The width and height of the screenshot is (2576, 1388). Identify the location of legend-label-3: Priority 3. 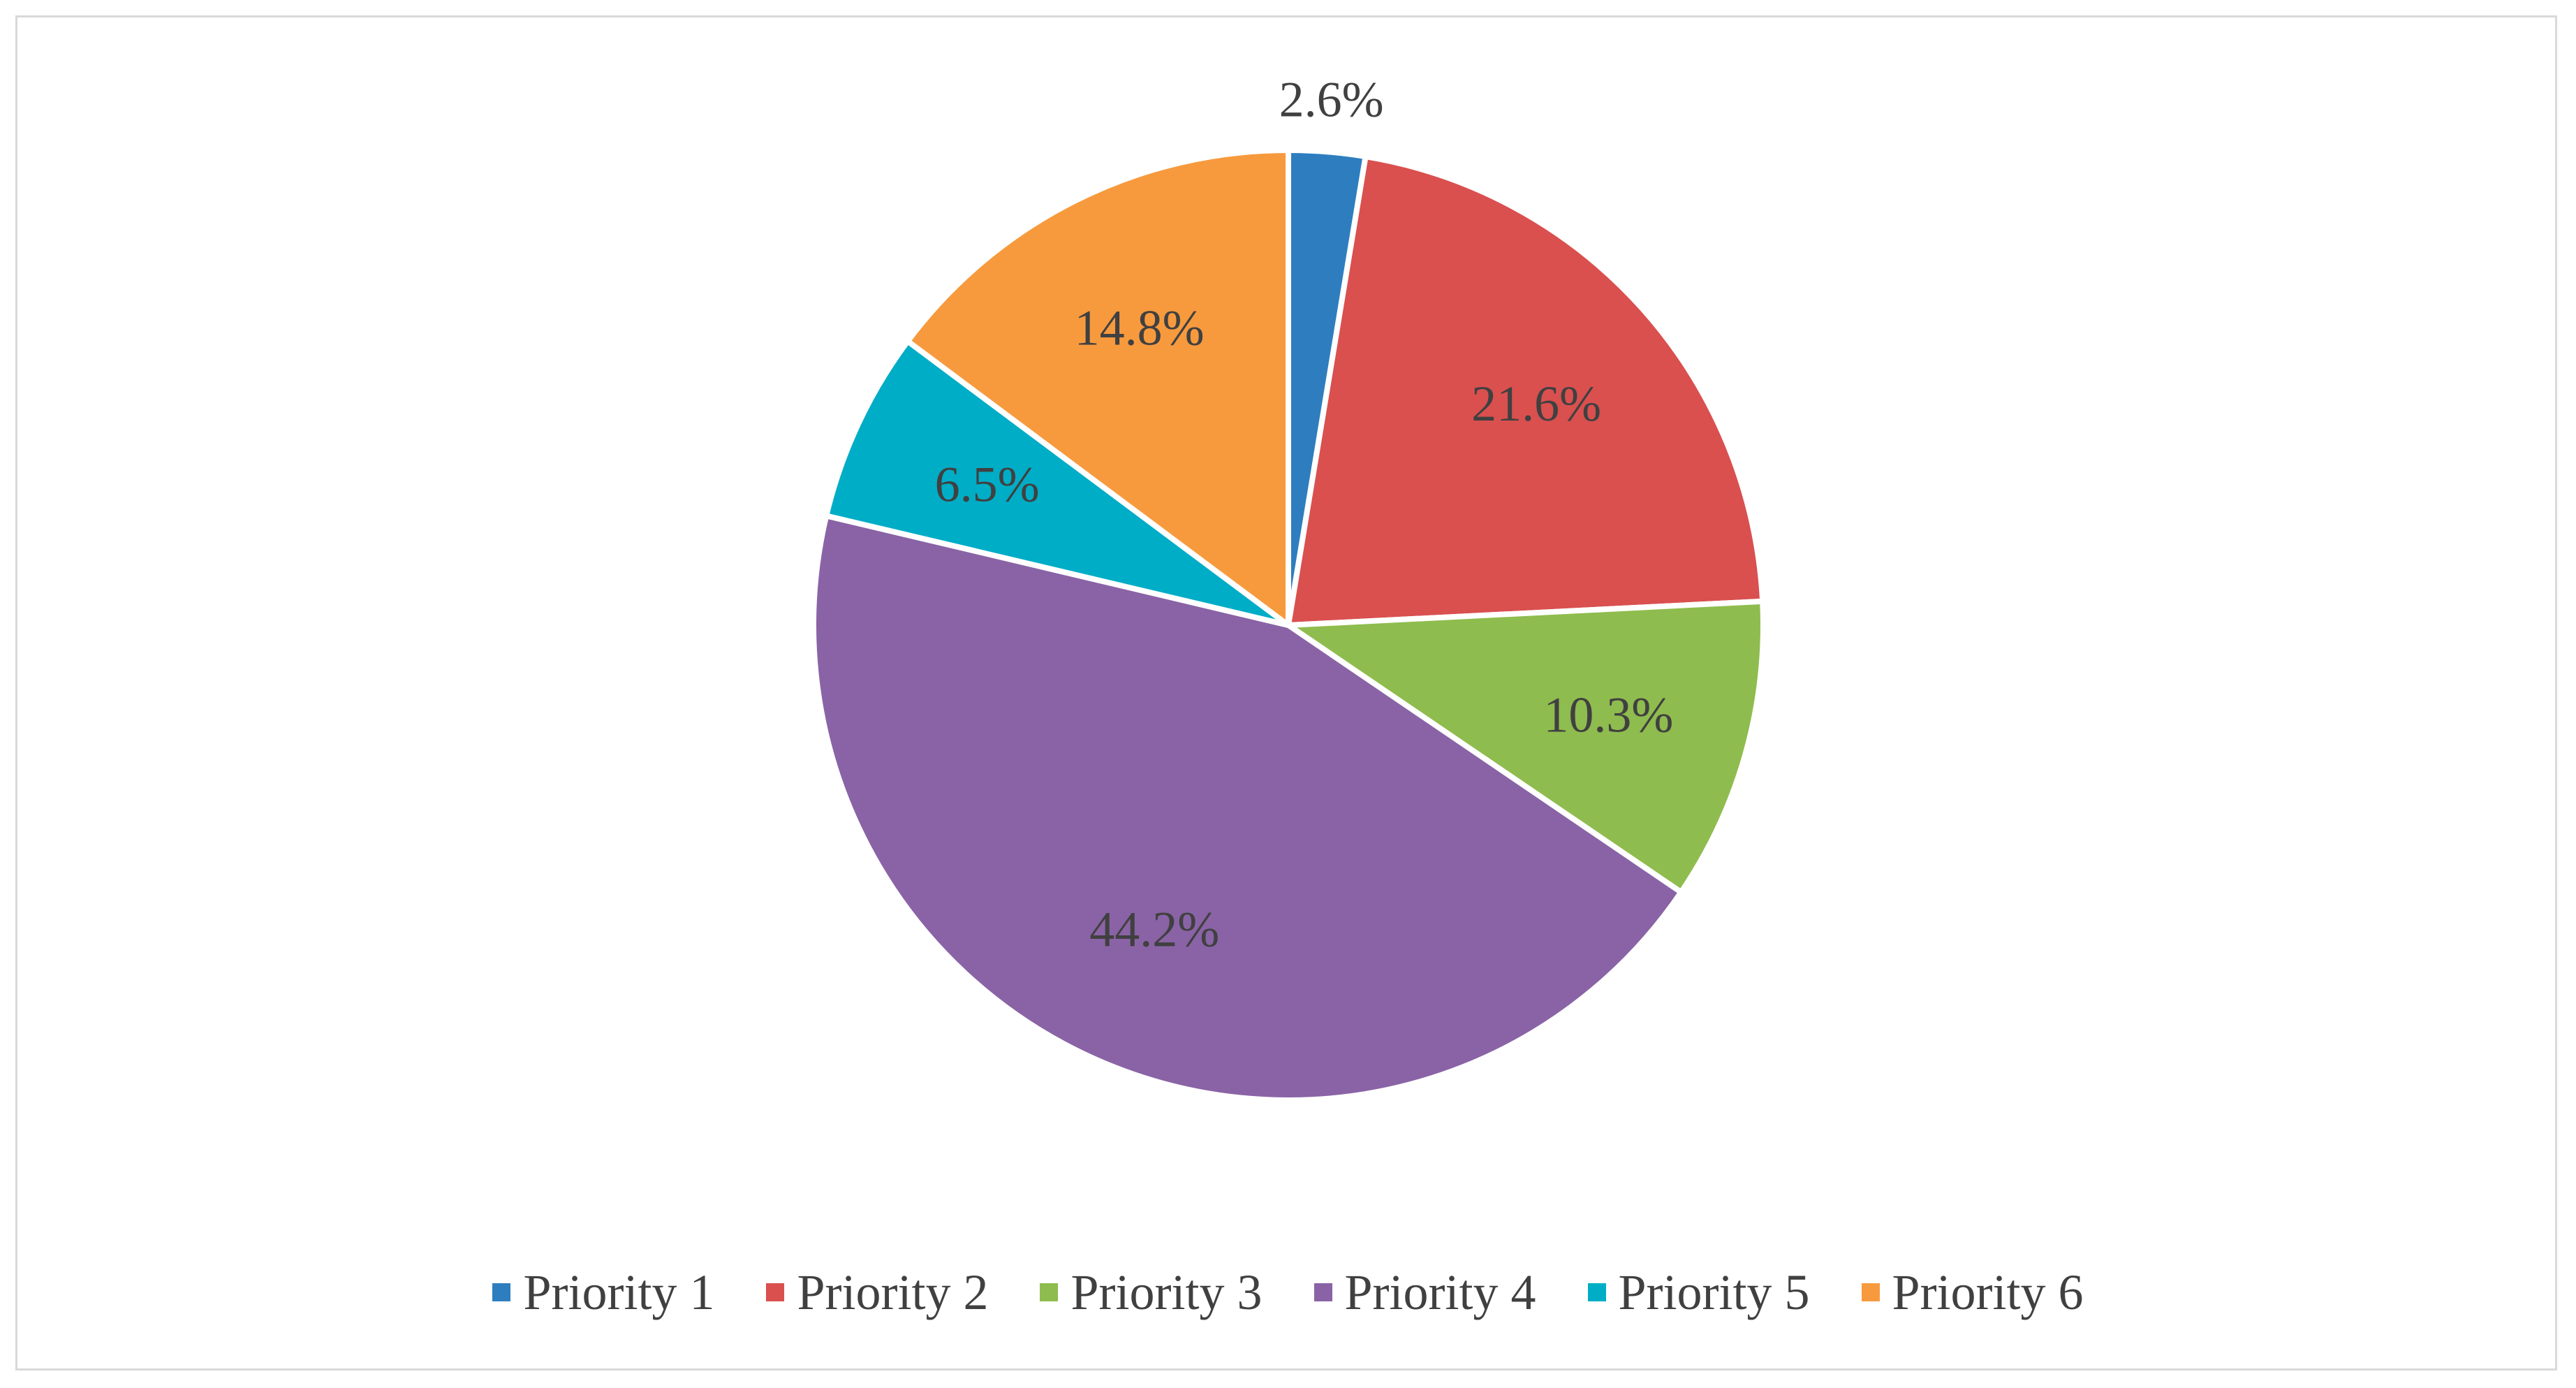
(1166, 1292).